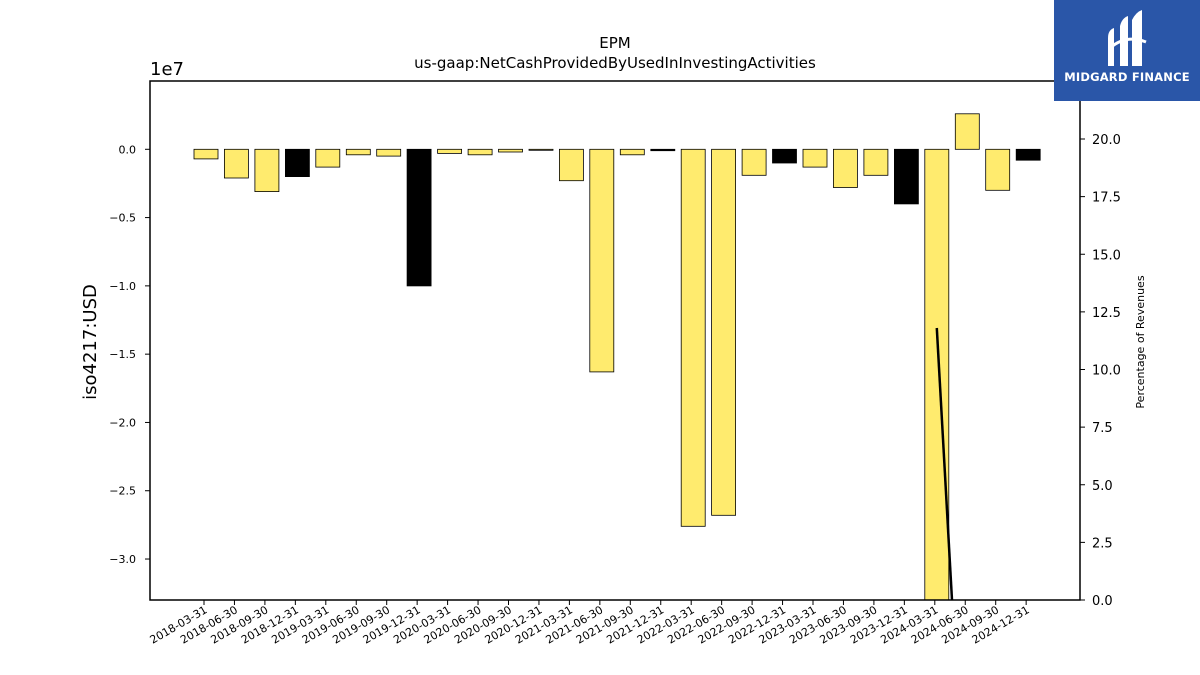  I want to click on y-tick-label: −2.5, so click(122, 491).